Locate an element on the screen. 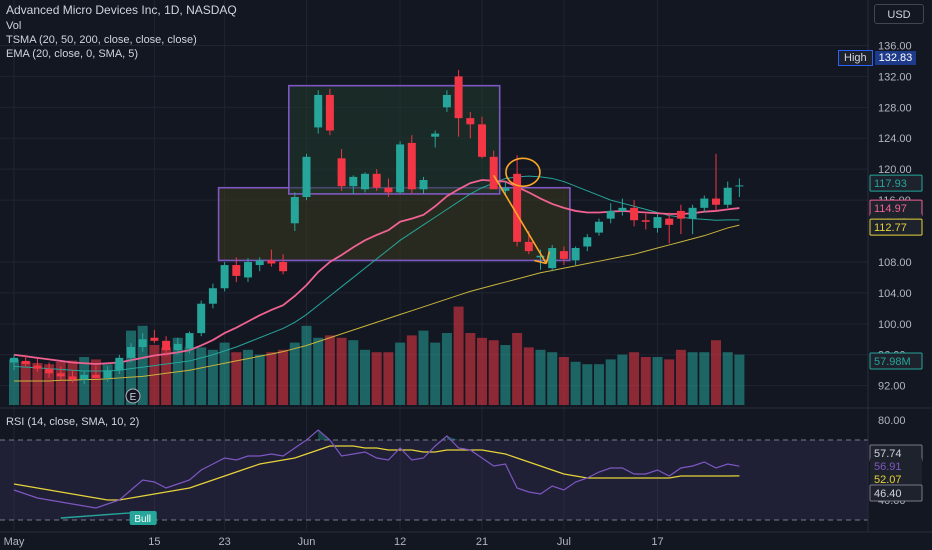 The image size is (932, 550). price-tick-label: 120.00 is located at coordinates (895, 170).